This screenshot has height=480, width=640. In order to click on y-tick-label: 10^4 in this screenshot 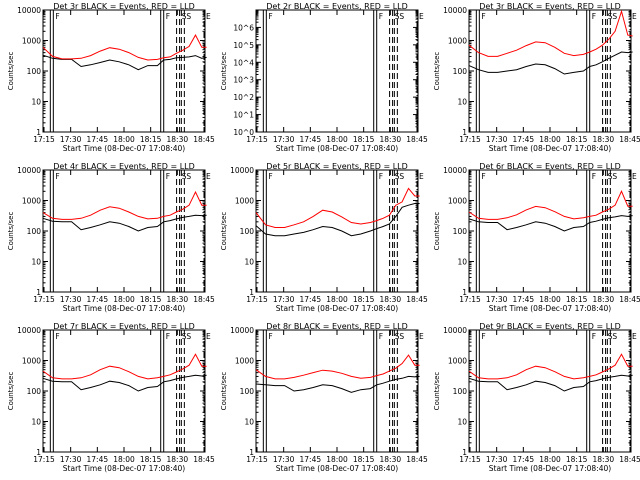, I will do `click(243, 62)`.